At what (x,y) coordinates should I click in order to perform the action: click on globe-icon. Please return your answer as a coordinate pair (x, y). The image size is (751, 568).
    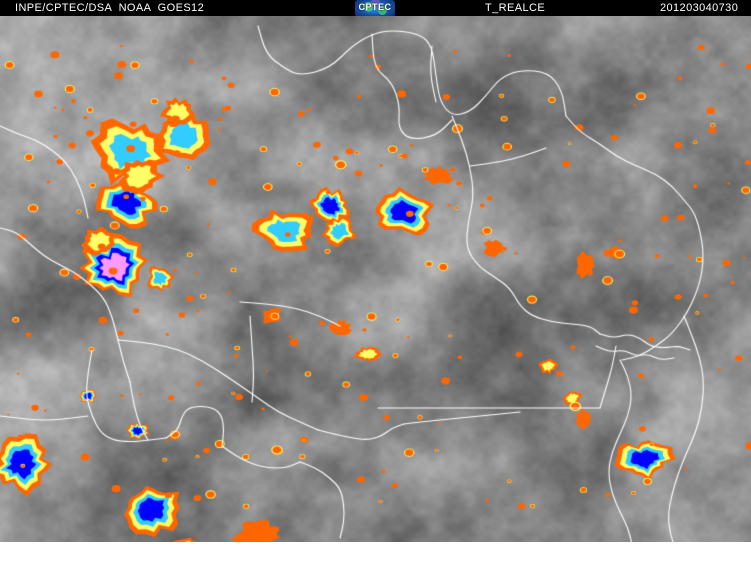
    Looking at the image, I should click on (375, 8).